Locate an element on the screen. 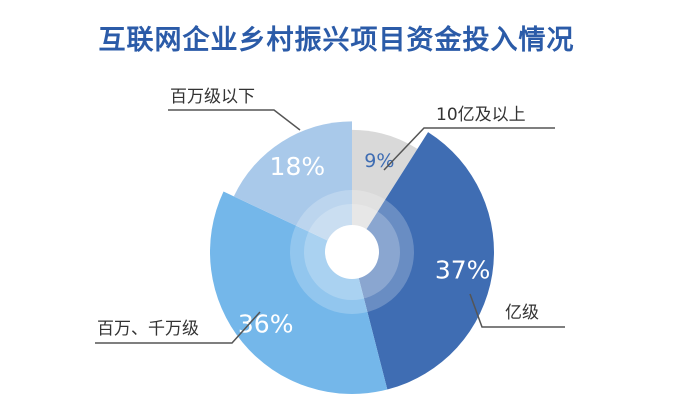  value-label-1: 9% is located at coordinates (379, 161).